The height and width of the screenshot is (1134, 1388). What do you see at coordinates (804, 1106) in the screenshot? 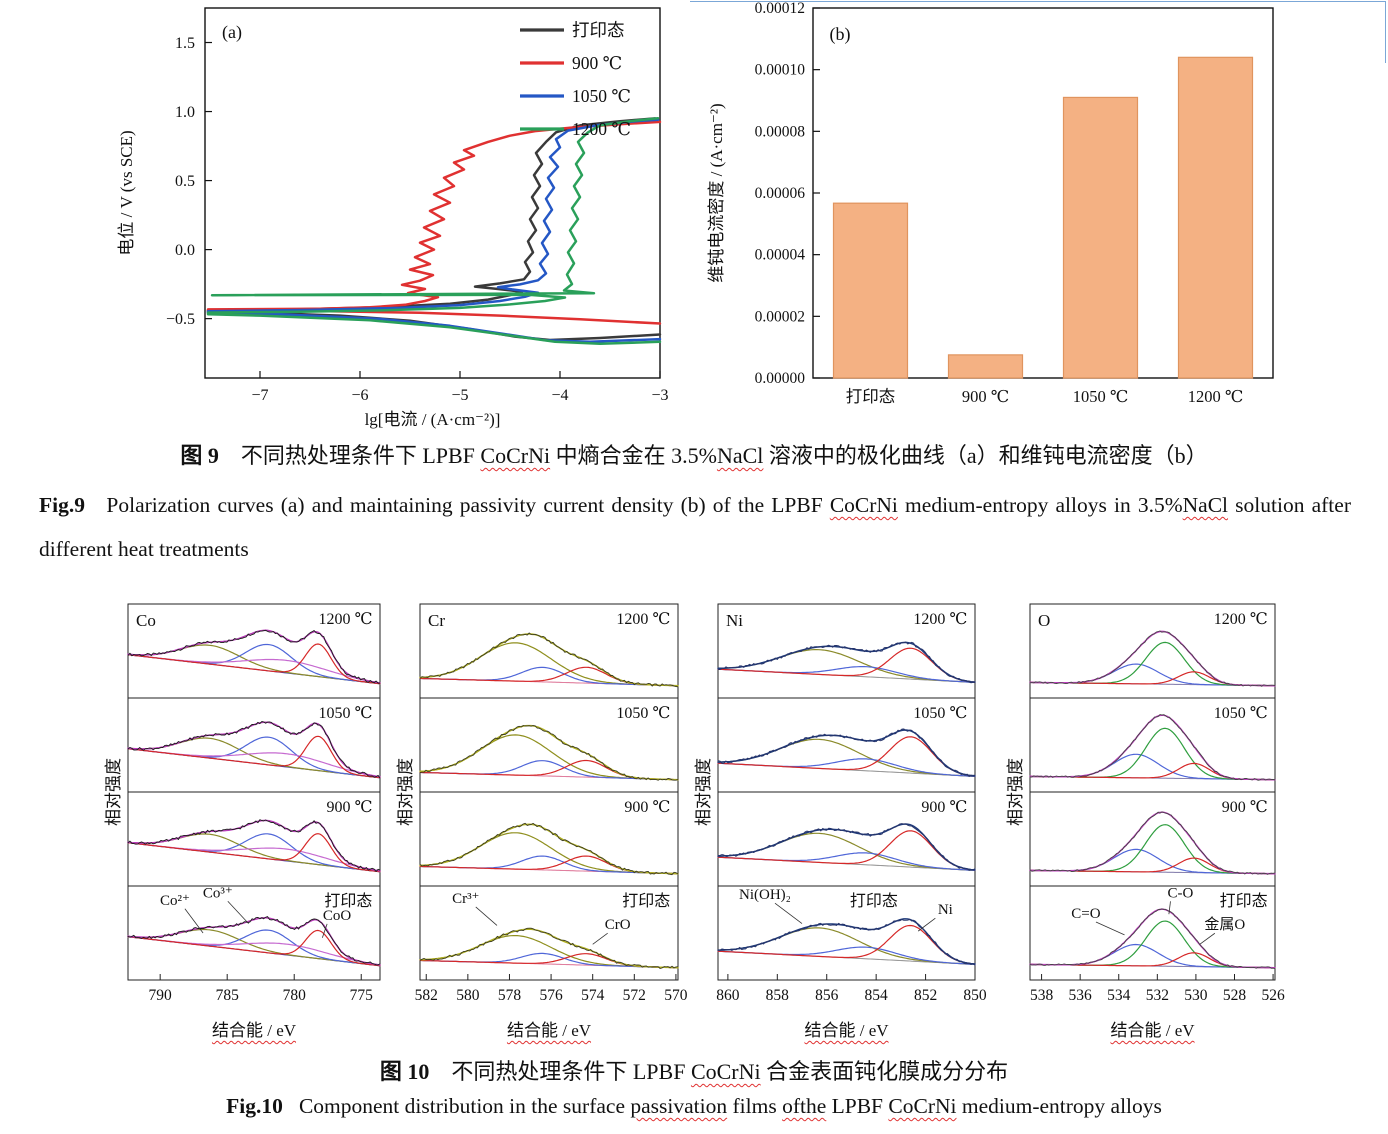
I see `caption-segment: ofthe` at bounding box center [804, 1106].